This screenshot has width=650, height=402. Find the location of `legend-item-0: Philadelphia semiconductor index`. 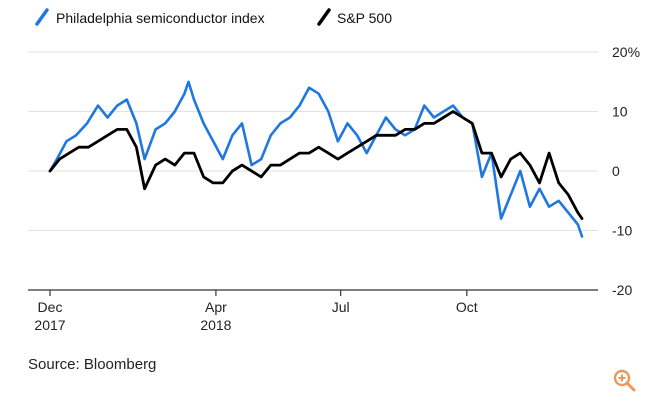

legend-item-0: Philadelphia semiconductor index is located at coordinates (150, 17).